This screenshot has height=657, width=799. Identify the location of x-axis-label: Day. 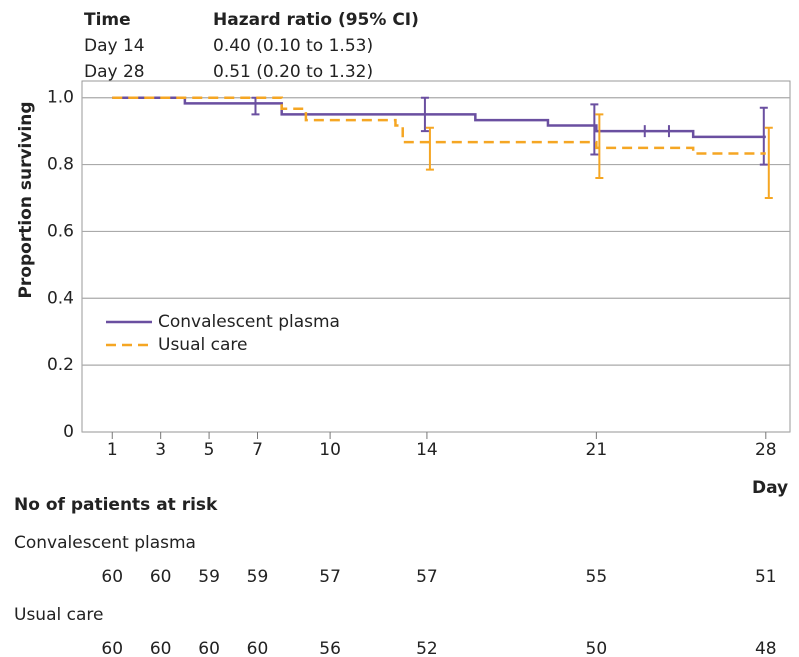
(770, 488).